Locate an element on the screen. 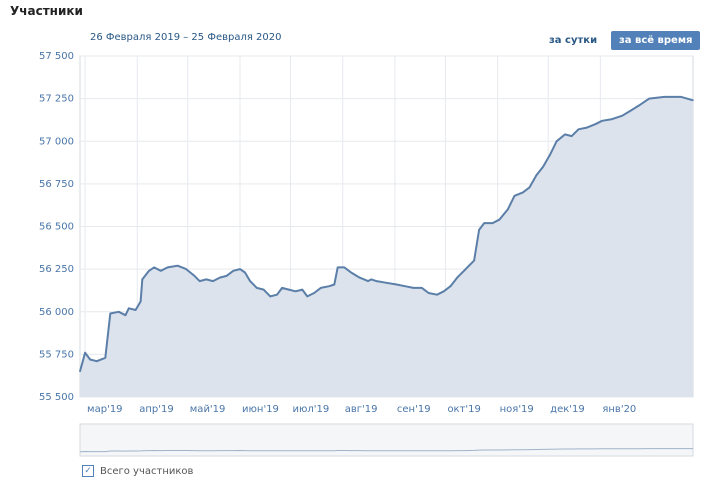 The image size is (720, 480). y-tick-label: 57 250 is located at coordinates (56, 99).